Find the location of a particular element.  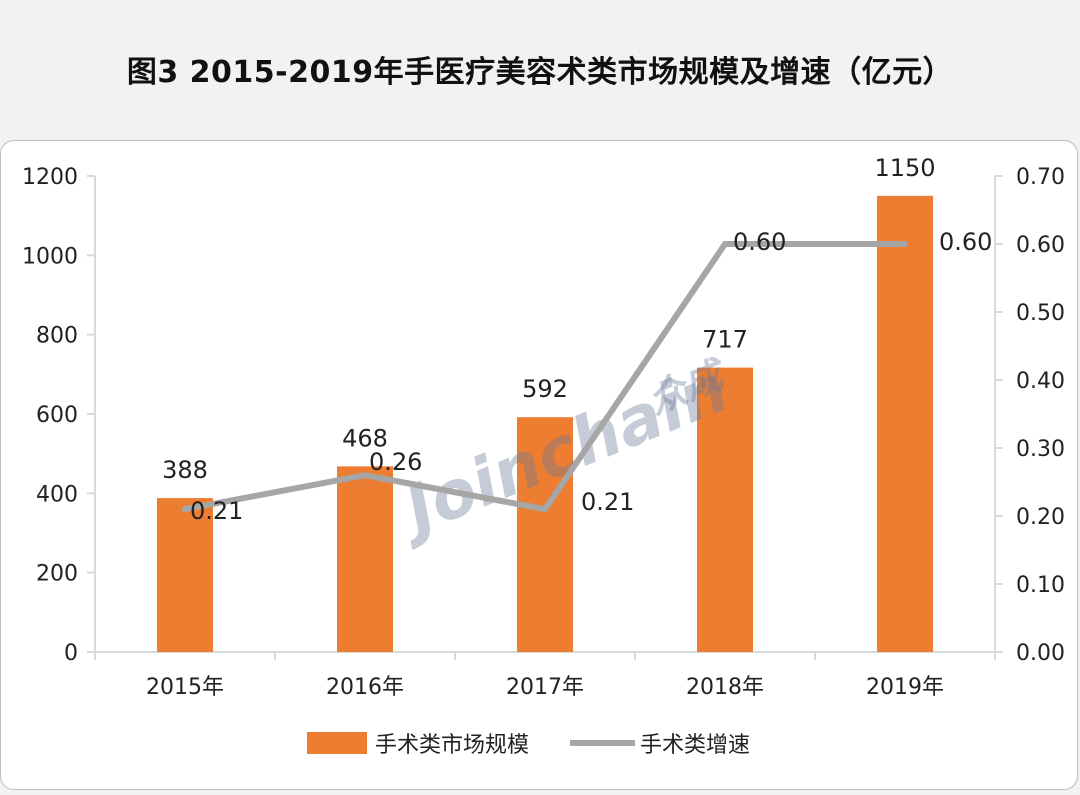

legend-label-line: 手术类增速 is located at coordinates (695, 745).